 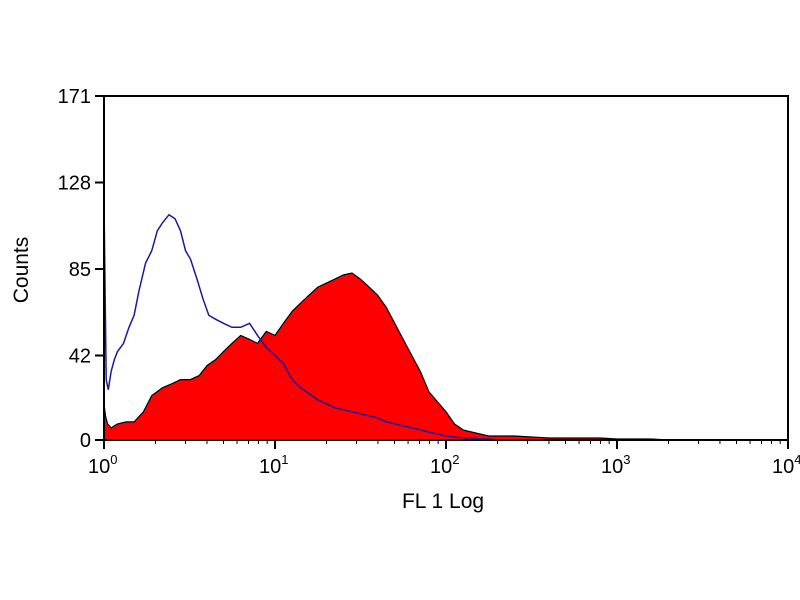 What do you see at coordinates (74, 184) in the screenshot?
I see `y-tick-label: 128` at bounding box center [74, 184].